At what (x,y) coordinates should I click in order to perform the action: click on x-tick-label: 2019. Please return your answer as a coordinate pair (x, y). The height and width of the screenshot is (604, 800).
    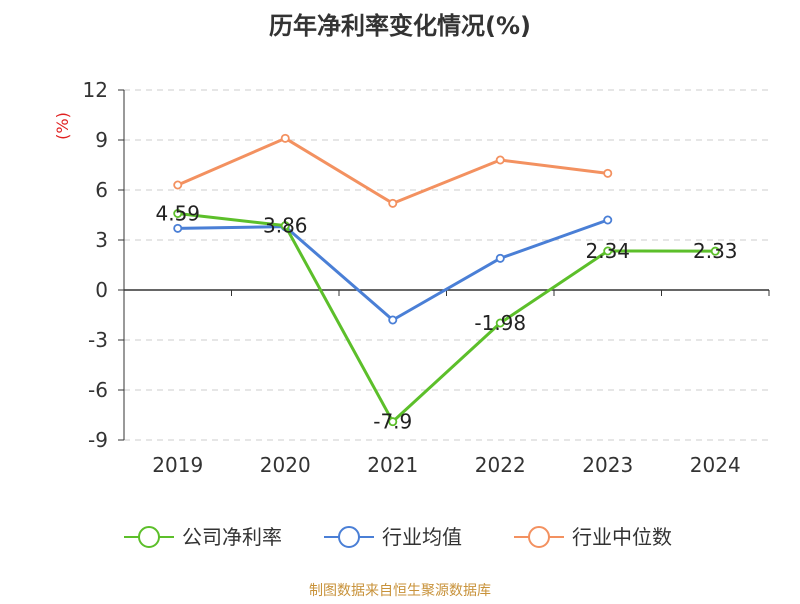
    Looking at the image, I should click on (177, 465).